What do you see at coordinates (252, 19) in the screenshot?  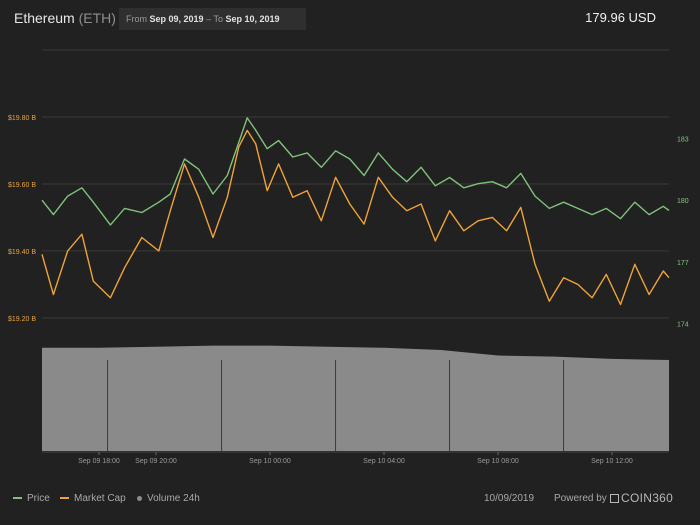 I see `to-date: Sep 10, 2019` at bounding box center [252, 19].